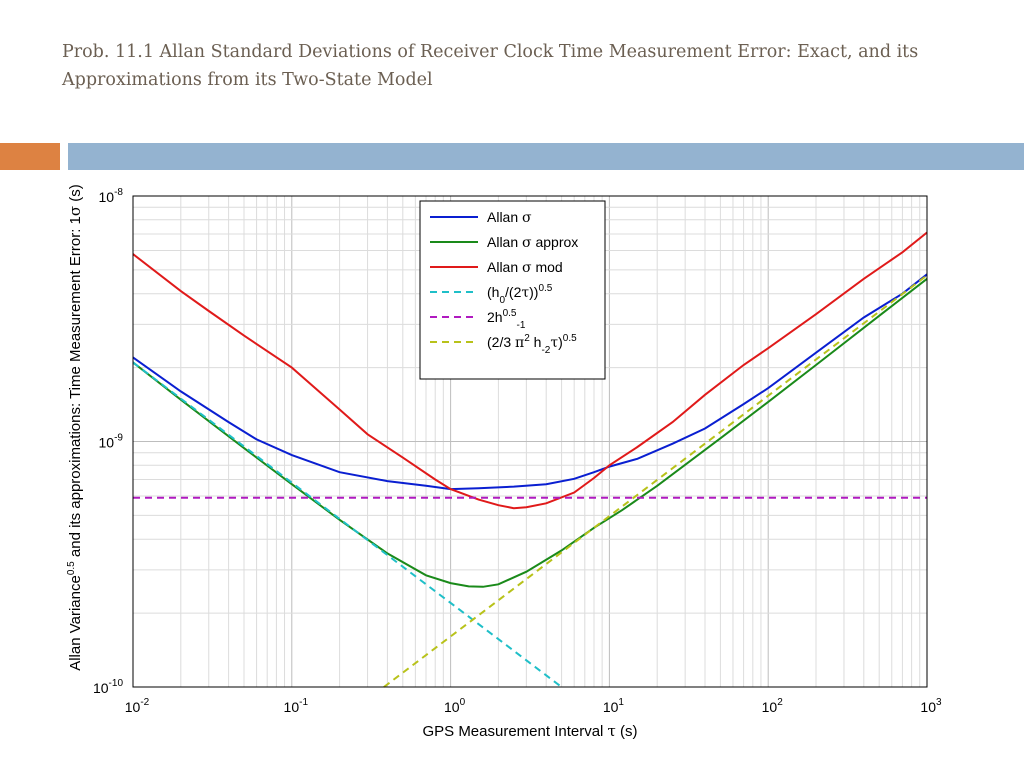 The height and width of the screenshot is (768, 1024). What do you see at coordinates (455, 706) in the screenshot?
I see `x-tick-label: 10⁰` at bounding box center [455, 706].